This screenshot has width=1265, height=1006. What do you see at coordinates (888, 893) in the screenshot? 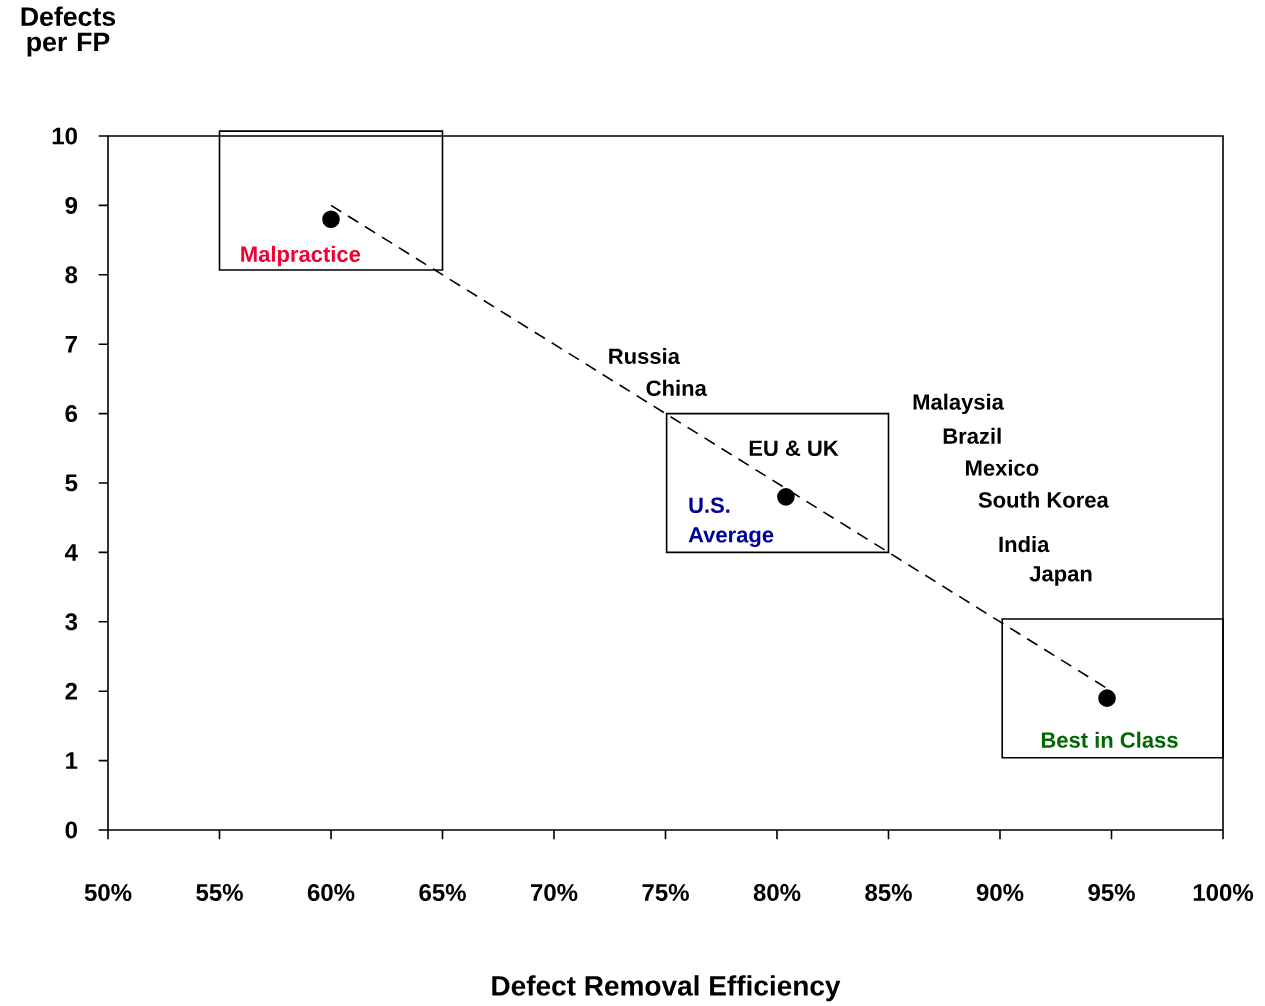
I see `x-tick-label: 85%` at bounding box center [888, 893].